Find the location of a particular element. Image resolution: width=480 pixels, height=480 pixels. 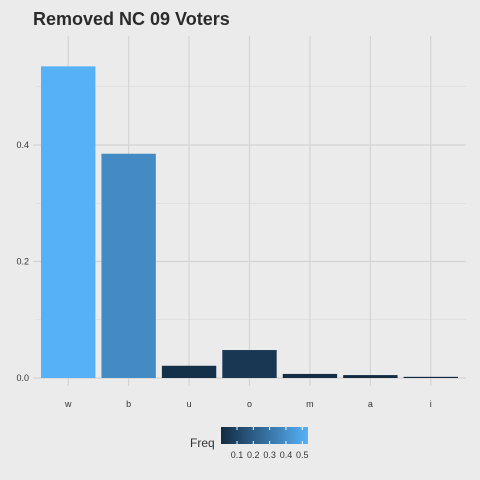

bar-u is located at coordinates (189, 371).